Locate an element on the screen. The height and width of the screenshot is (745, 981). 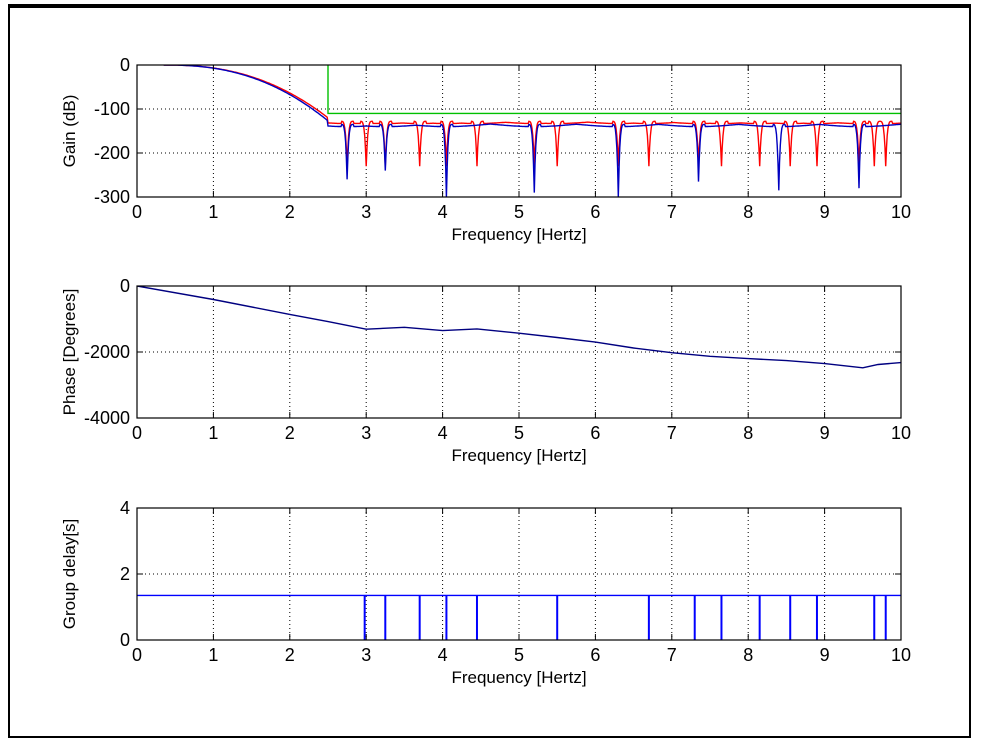
y-tick-label: -4000 is located at coordinates (107, 418).